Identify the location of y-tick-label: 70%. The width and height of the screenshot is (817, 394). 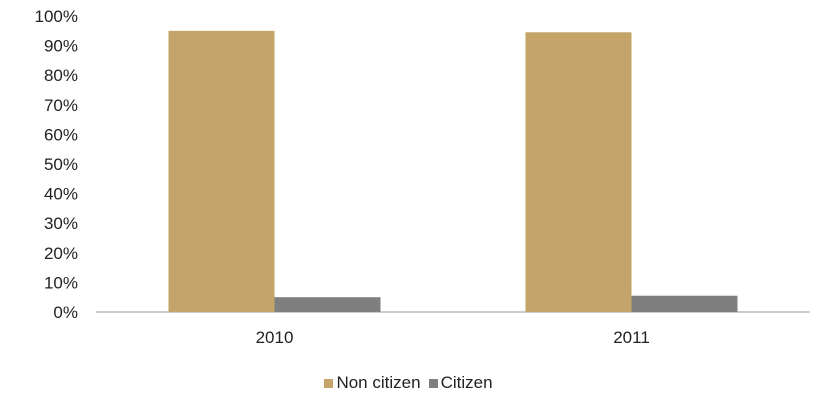
(61, 105).